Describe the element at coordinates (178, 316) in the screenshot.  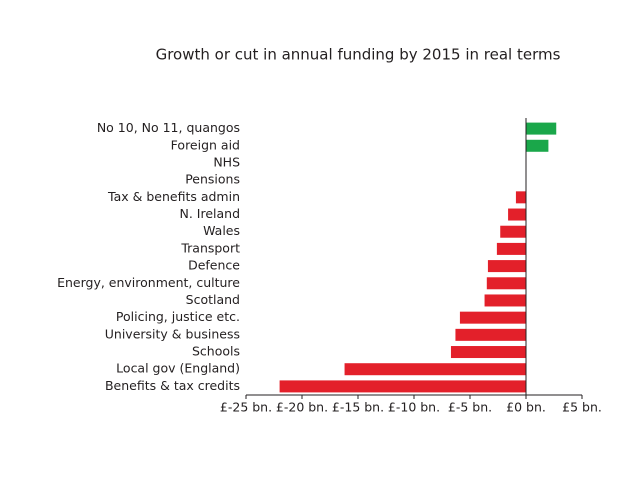
I see `category-label: Policing, justice etc.` at that location.